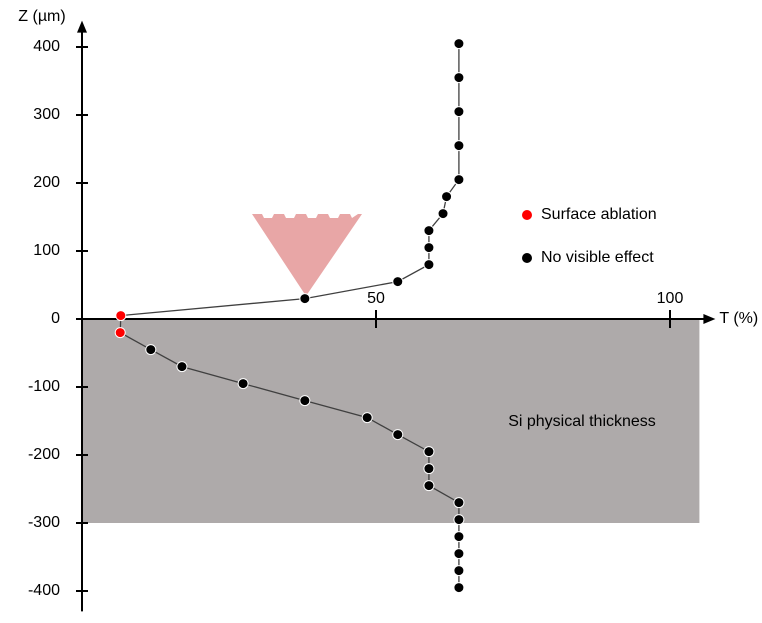 This screenshot has height=623, width=762. Describe the element at coordinates (82, 26) in the screenshot. I see `y-axis-arrow` at that location.